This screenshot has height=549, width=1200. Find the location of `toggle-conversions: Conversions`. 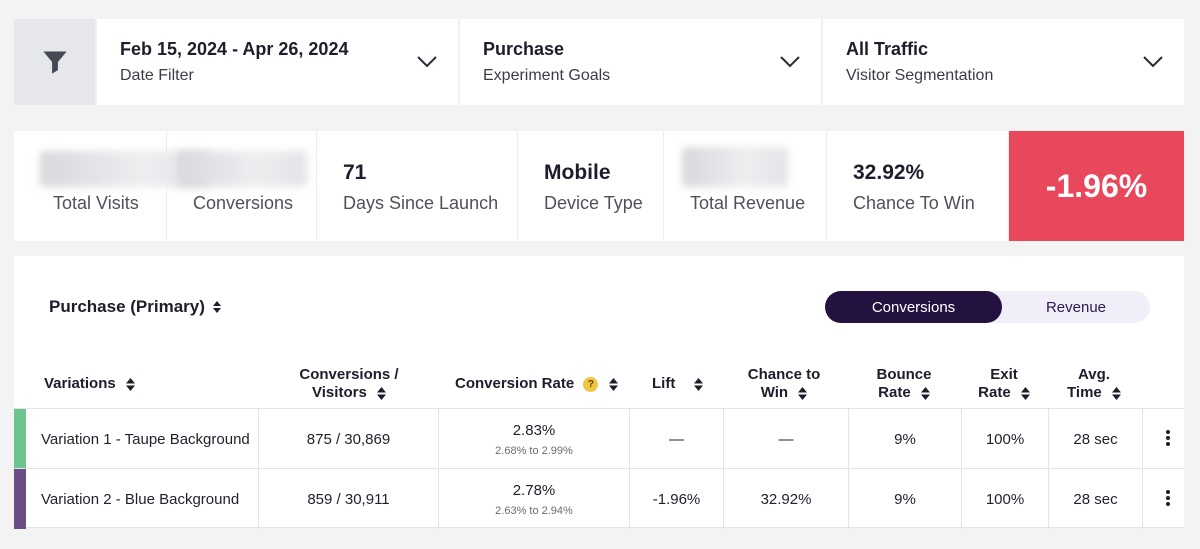

toggle-conversions: Conversions is located at coordinates (913, 307).